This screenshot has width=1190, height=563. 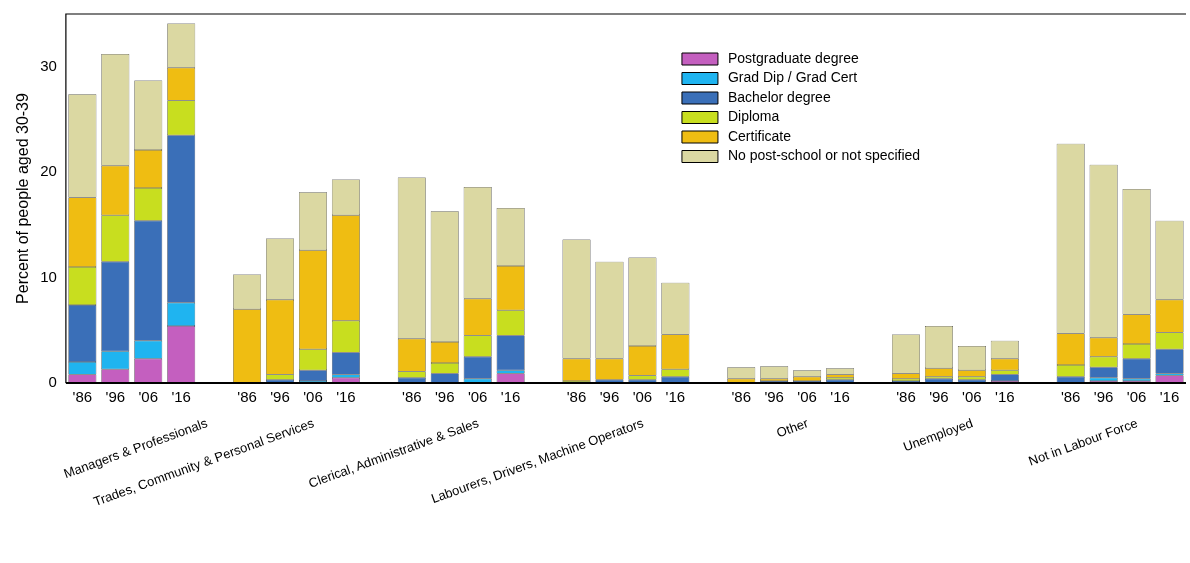 I want to click on y-tick-label: 10, so click(x=48, y=276).